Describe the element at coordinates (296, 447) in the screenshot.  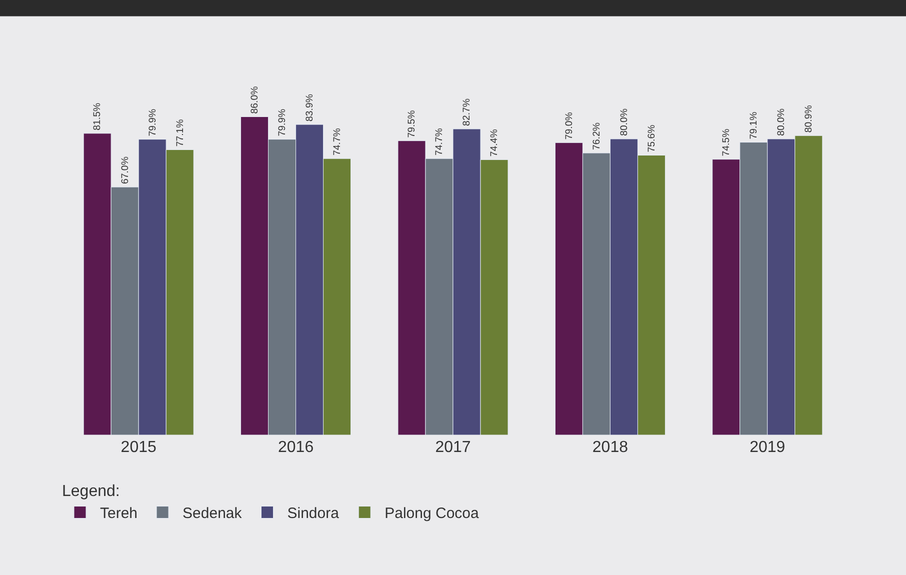
I see `x-tick-label: 2016` at that location.